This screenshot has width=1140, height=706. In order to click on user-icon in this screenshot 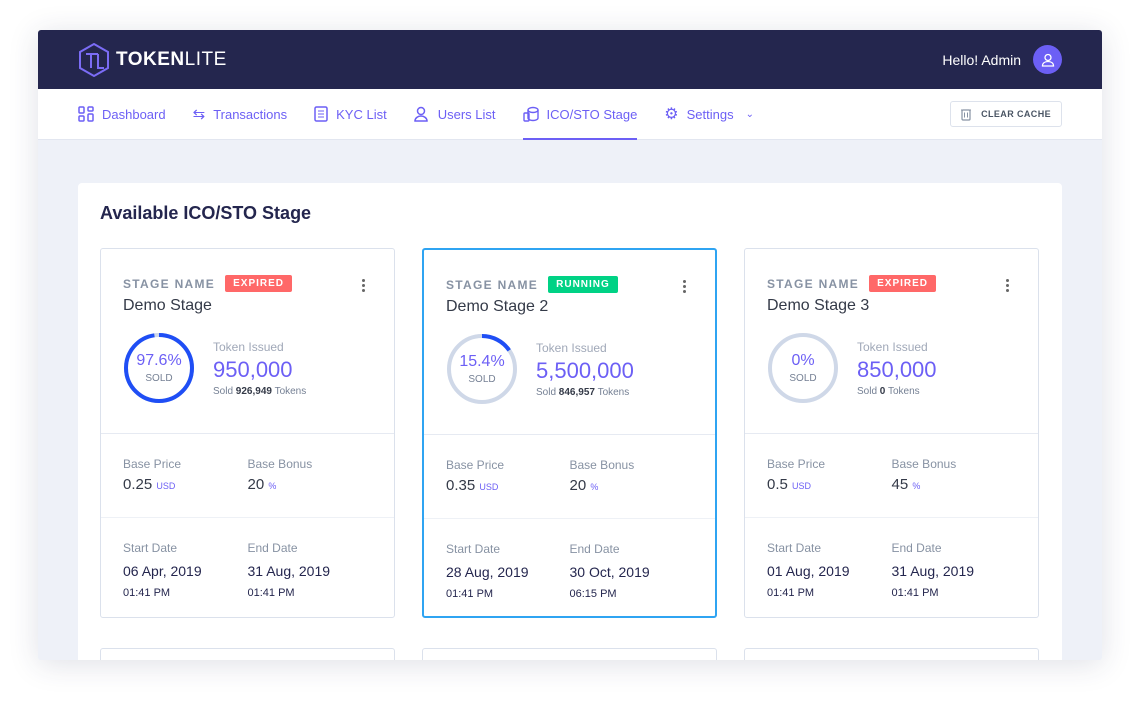, I will do `click(1047, 60)`.